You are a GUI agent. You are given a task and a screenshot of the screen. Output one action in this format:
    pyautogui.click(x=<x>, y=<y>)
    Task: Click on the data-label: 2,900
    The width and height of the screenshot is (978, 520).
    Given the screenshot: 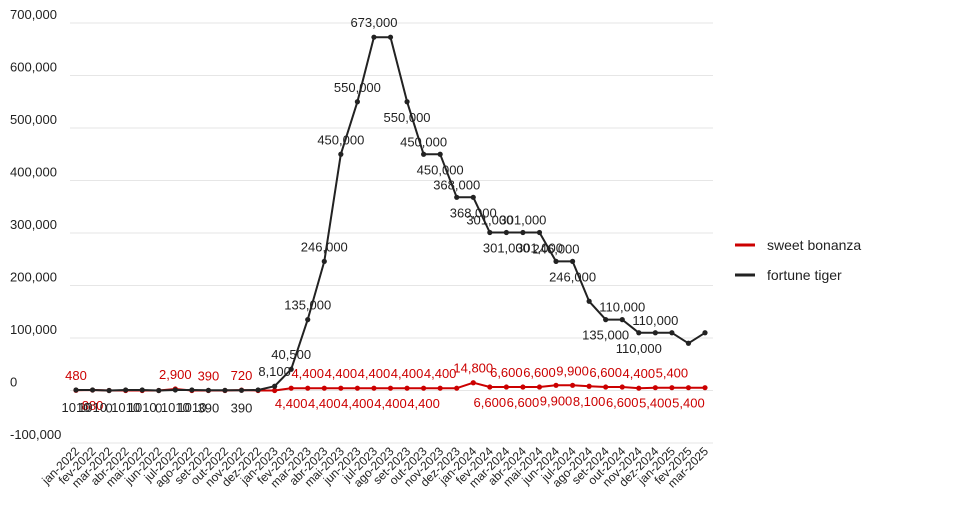 What is the action you would take?
    pyautogui.click(x=175, y=374)
    